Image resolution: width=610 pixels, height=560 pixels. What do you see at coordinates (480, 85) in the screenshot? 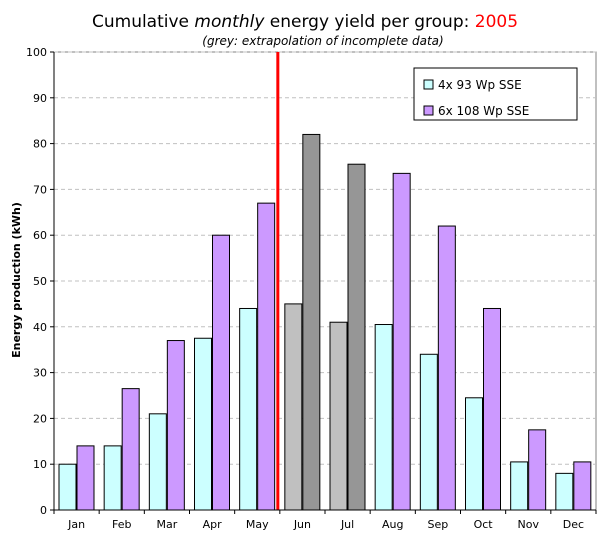
I see `legend-label-1: 4x 93 Wp SSE` at bounding box center [480, 85].